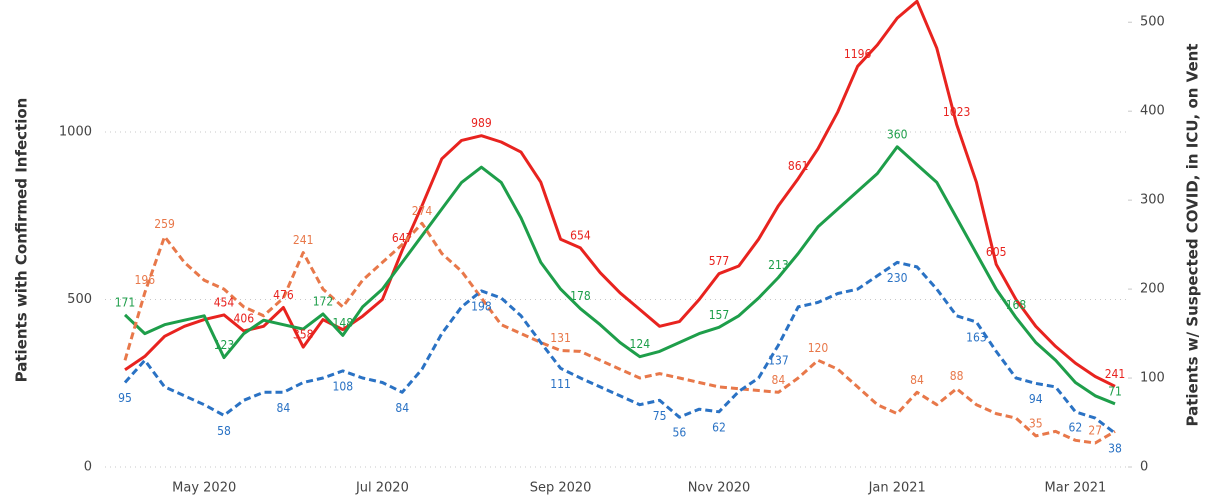  Describe the element at coordinates (1036, 423) in the screenshot. I see `data-label: 35` at that location.